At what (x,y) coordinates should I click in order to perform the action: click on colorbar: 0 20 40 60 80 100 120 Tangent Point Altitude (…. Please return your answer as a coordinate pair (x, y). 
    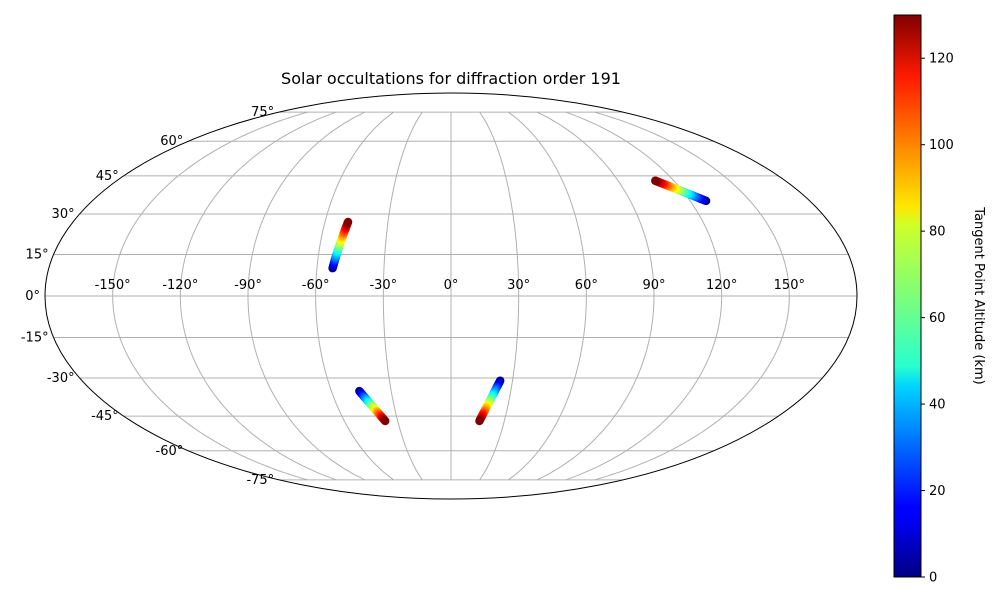
    Looking at the image, I should click on (939, 300).